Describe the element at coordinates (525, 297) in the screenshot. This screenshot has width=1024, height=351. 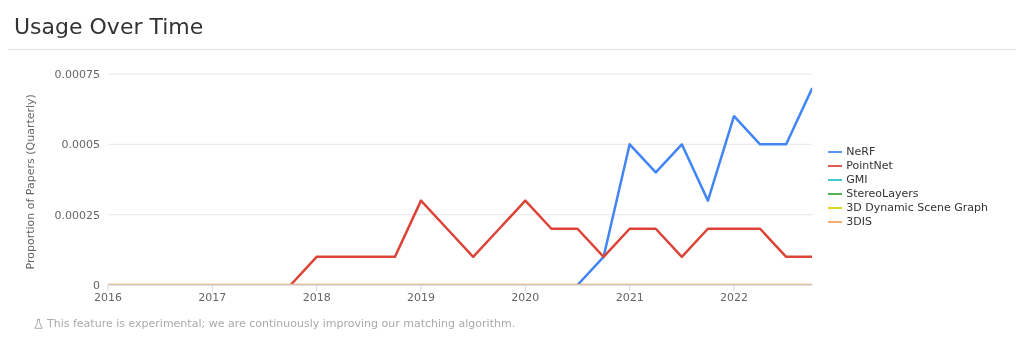
I see `x-tick-label: 2020` at that location.